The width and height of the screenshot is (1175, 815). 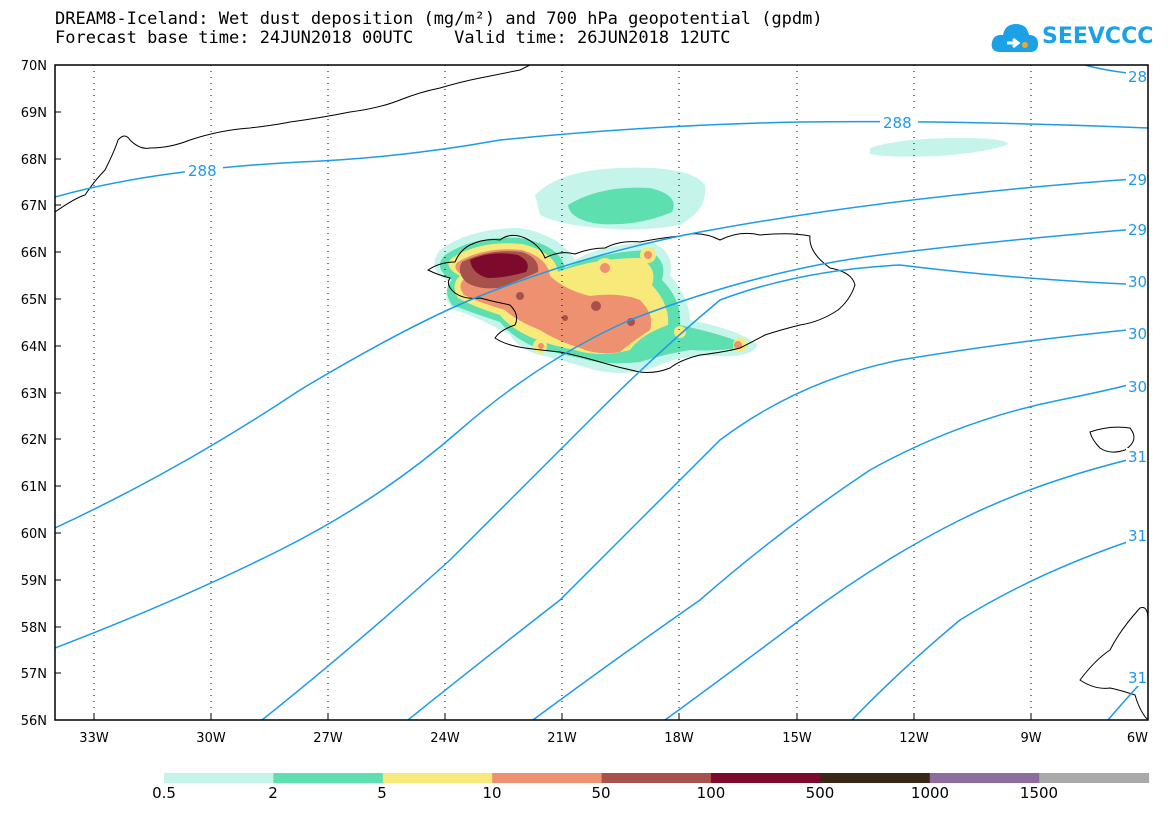 I want to click on faroe-coast, so click(x=1112, y=439).